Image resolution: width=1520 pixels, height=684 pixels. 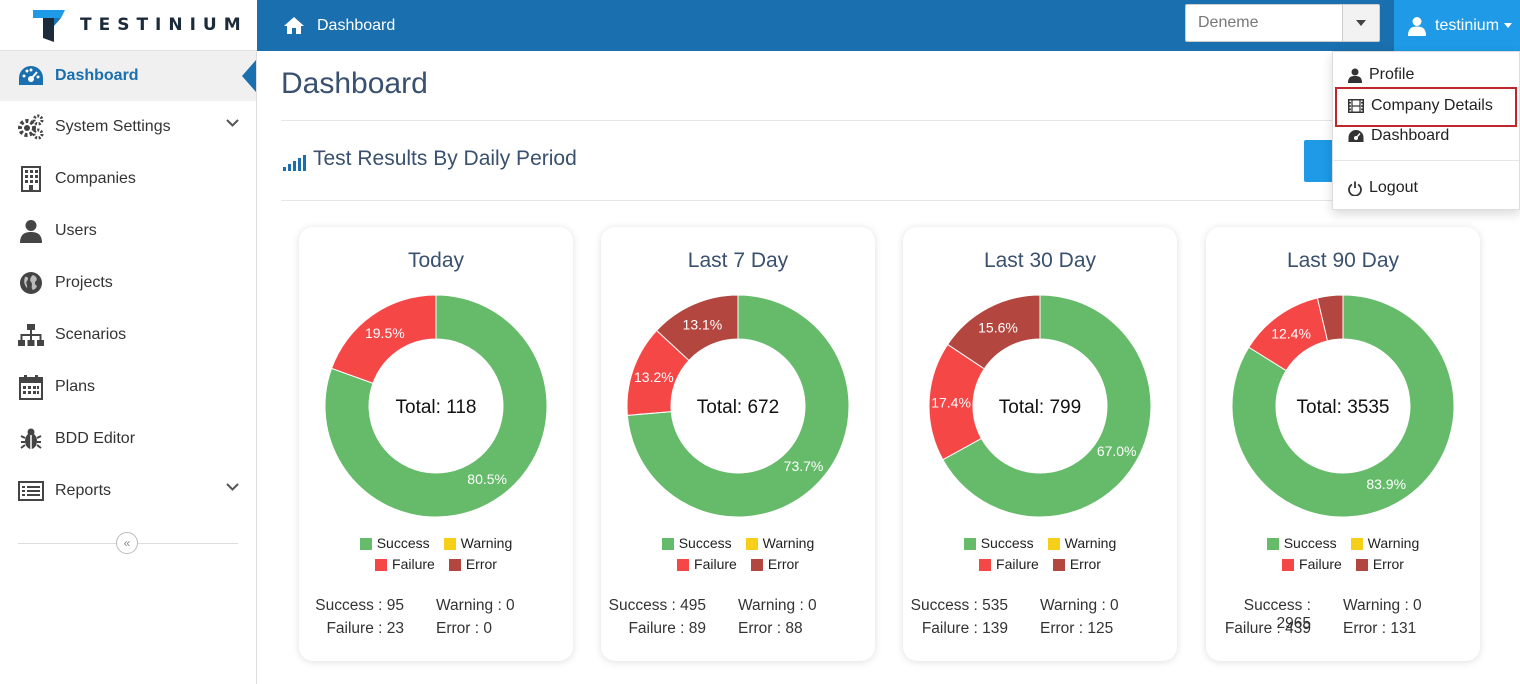 I want to click on donut-chart: 67.0% 17.4% 15.6% Total: 799, so click(x=1040, y=406).